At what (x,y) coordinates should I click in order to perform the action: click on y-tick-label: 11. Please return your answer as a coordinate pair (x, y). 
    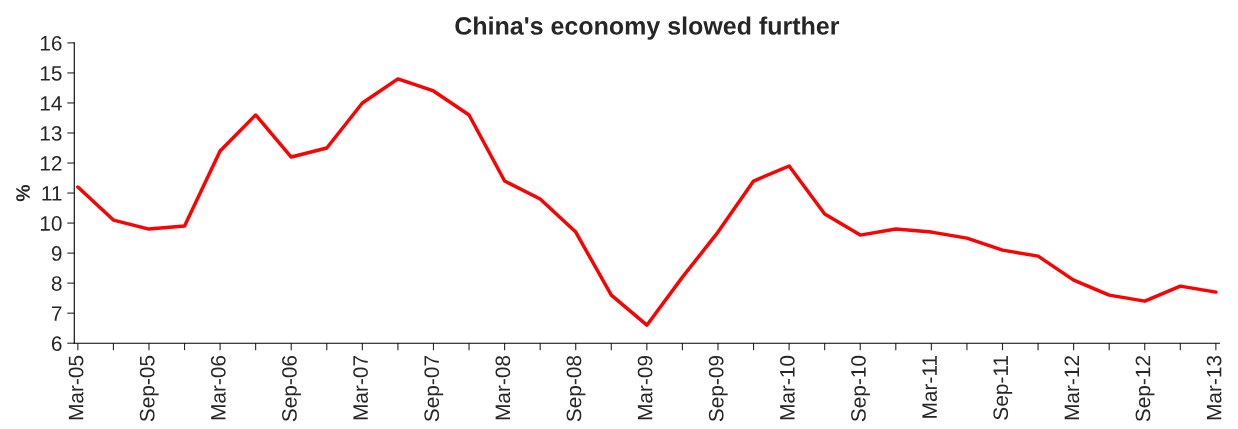
    Looking at the image, I should click on (52, 193).